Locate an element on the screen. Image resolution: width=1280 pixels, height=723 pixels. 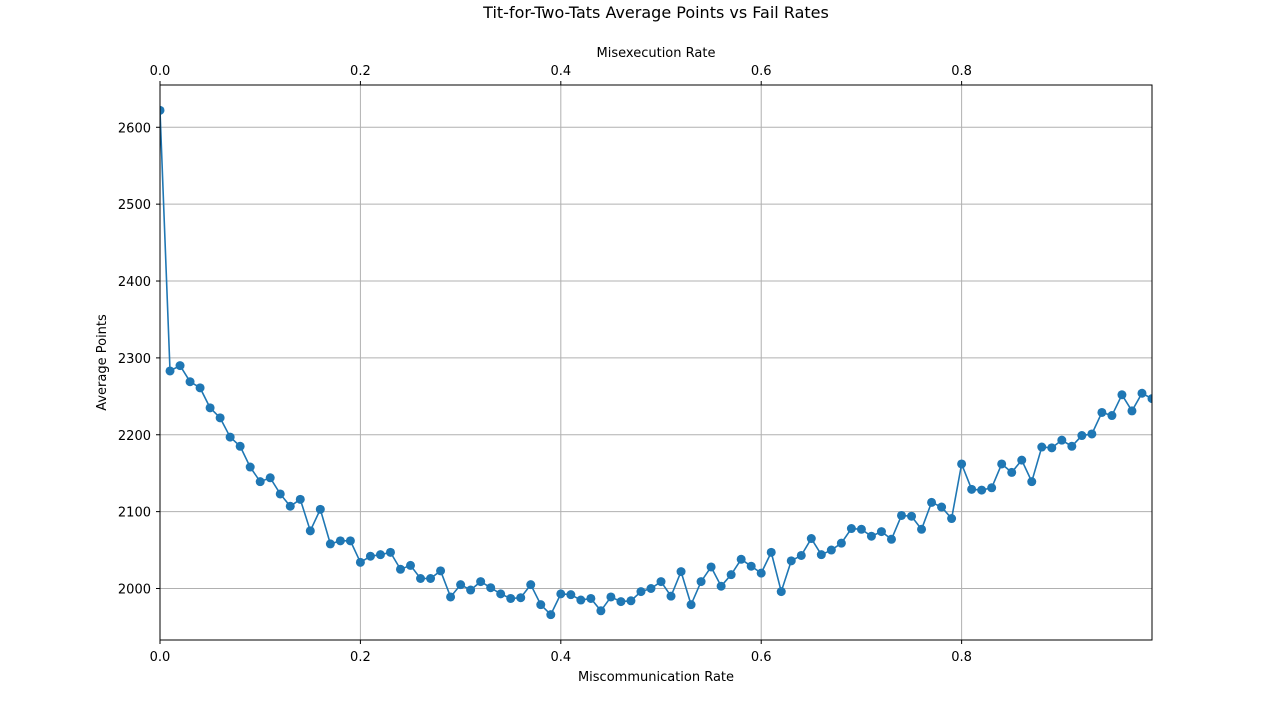
x-tick-label: 0.0 is located at coordinates (160, 657).